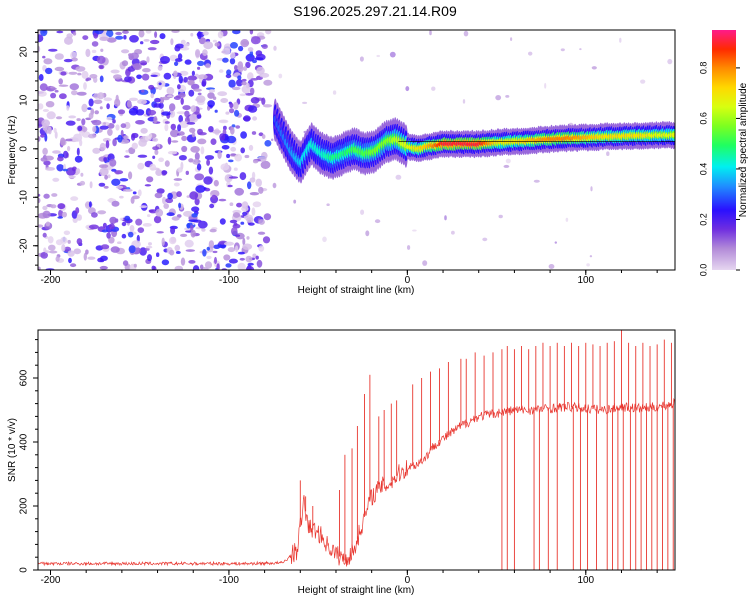 The image size is (750, 600). What do you see at coordinates (24, 100) in the screenshot?
I see `y-tick-label: 10` at bounding box center [24, 100].